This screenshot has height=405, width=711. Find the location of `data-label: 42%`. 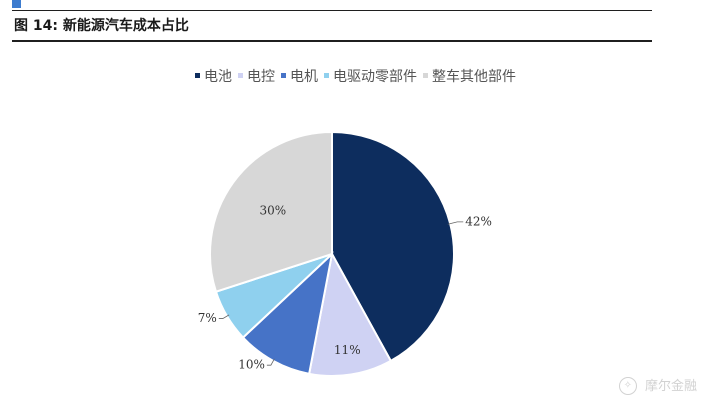

data-label: 42% is located at coordinates (478, 221).